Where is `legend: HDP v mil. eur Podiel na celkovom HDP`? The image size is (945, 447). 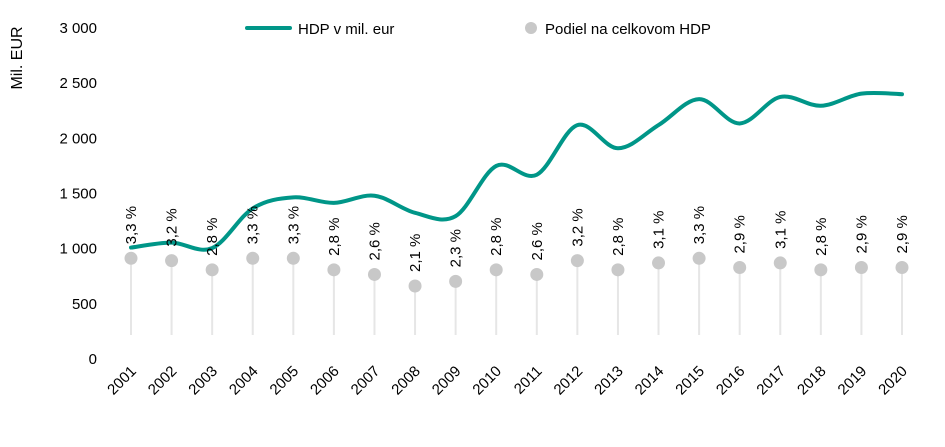 legend: HDP v mil. eur Podiel na celkovom HDP is located at coordinates (478, 29).